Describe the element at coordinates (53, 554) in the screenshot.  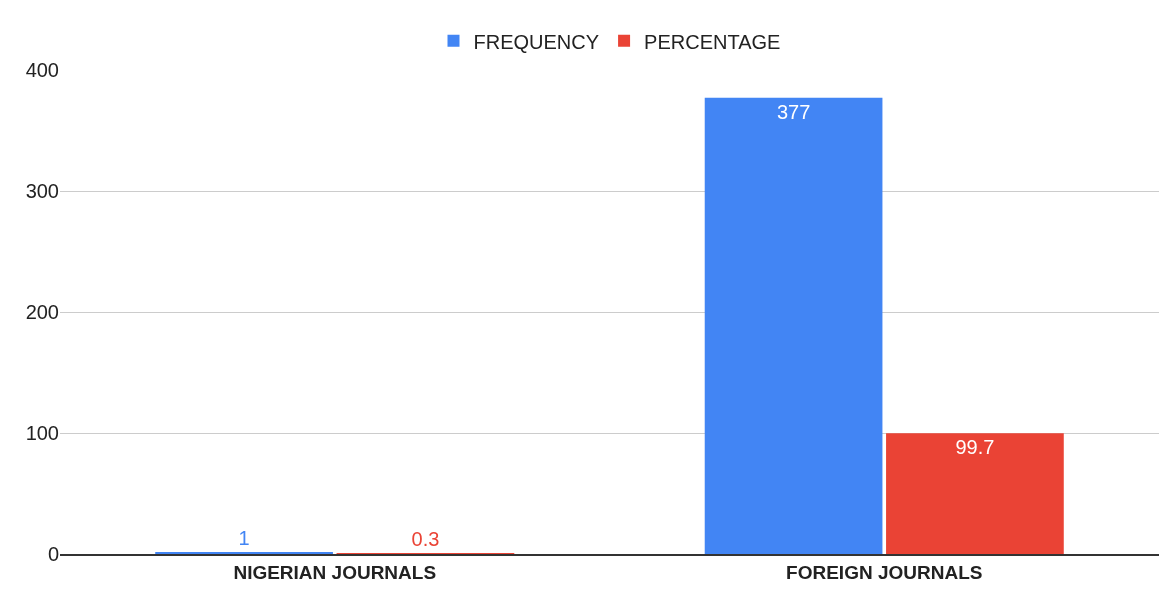
I see `y-tick-label: 0` at that location.